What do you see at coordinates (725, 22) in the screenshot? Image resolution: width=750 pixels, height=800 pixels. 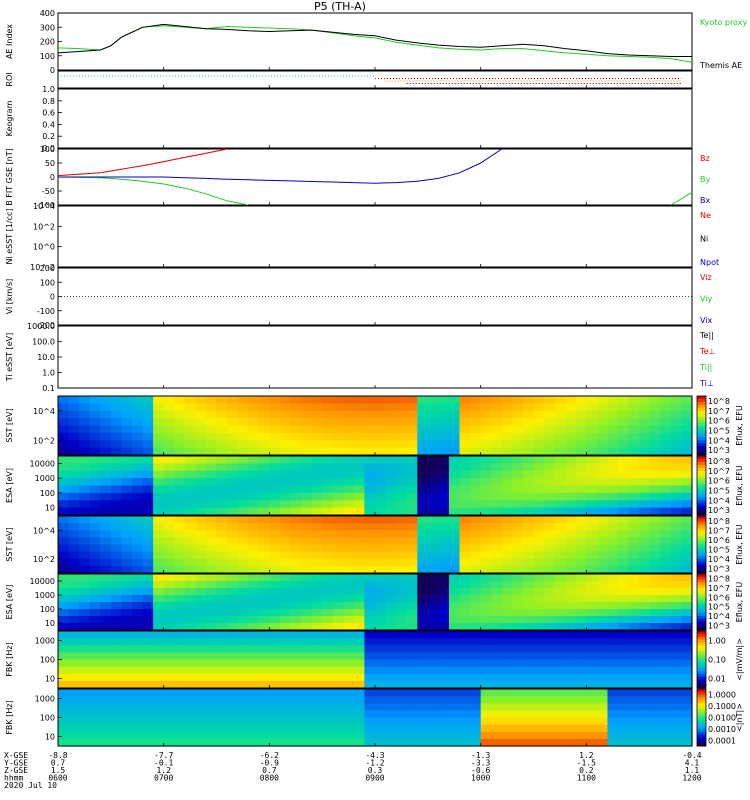 I see `legend-entry: Kyoto proxy AE` at bounding box center [725, 22].